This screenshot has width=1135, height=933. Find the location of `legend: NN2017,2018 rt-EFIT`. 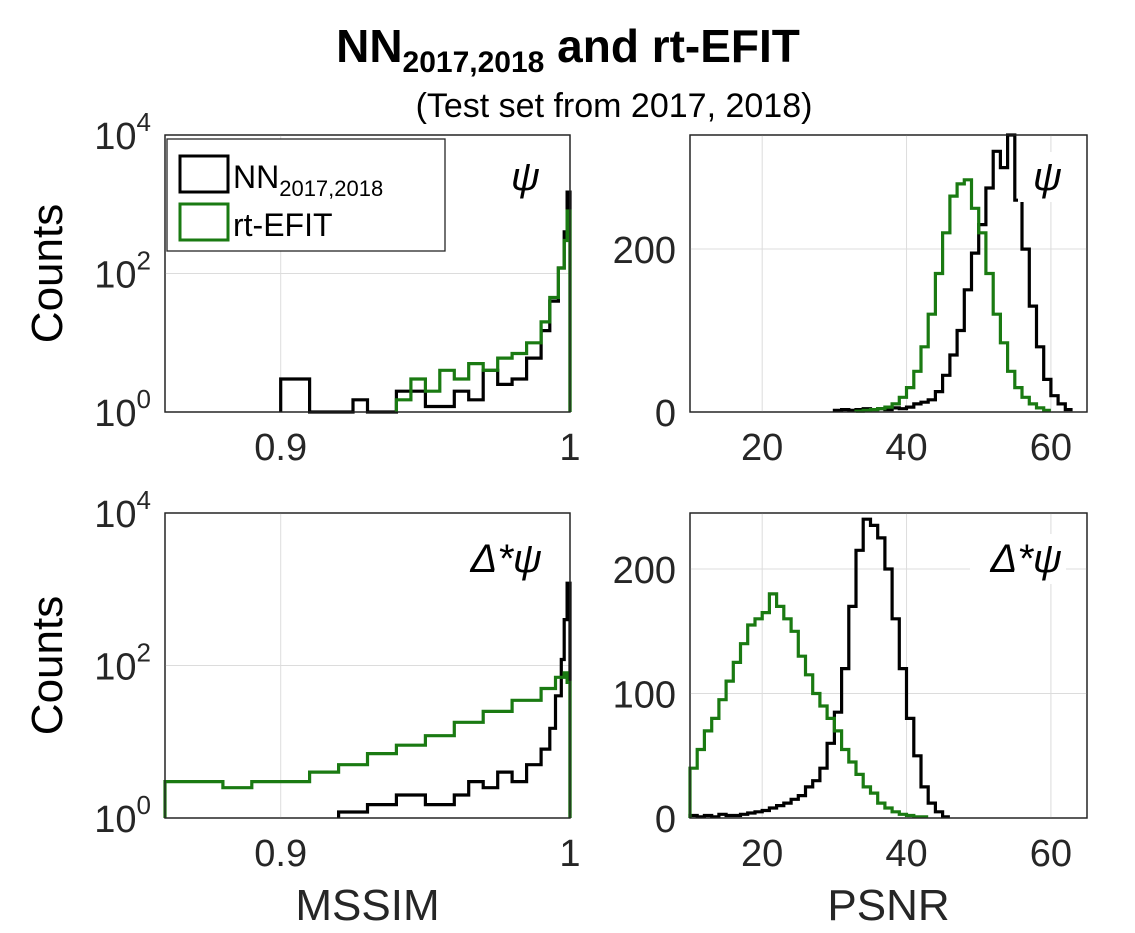

legend: NN2017,2018 rt-EFIT is located at coordinates (306, 195).